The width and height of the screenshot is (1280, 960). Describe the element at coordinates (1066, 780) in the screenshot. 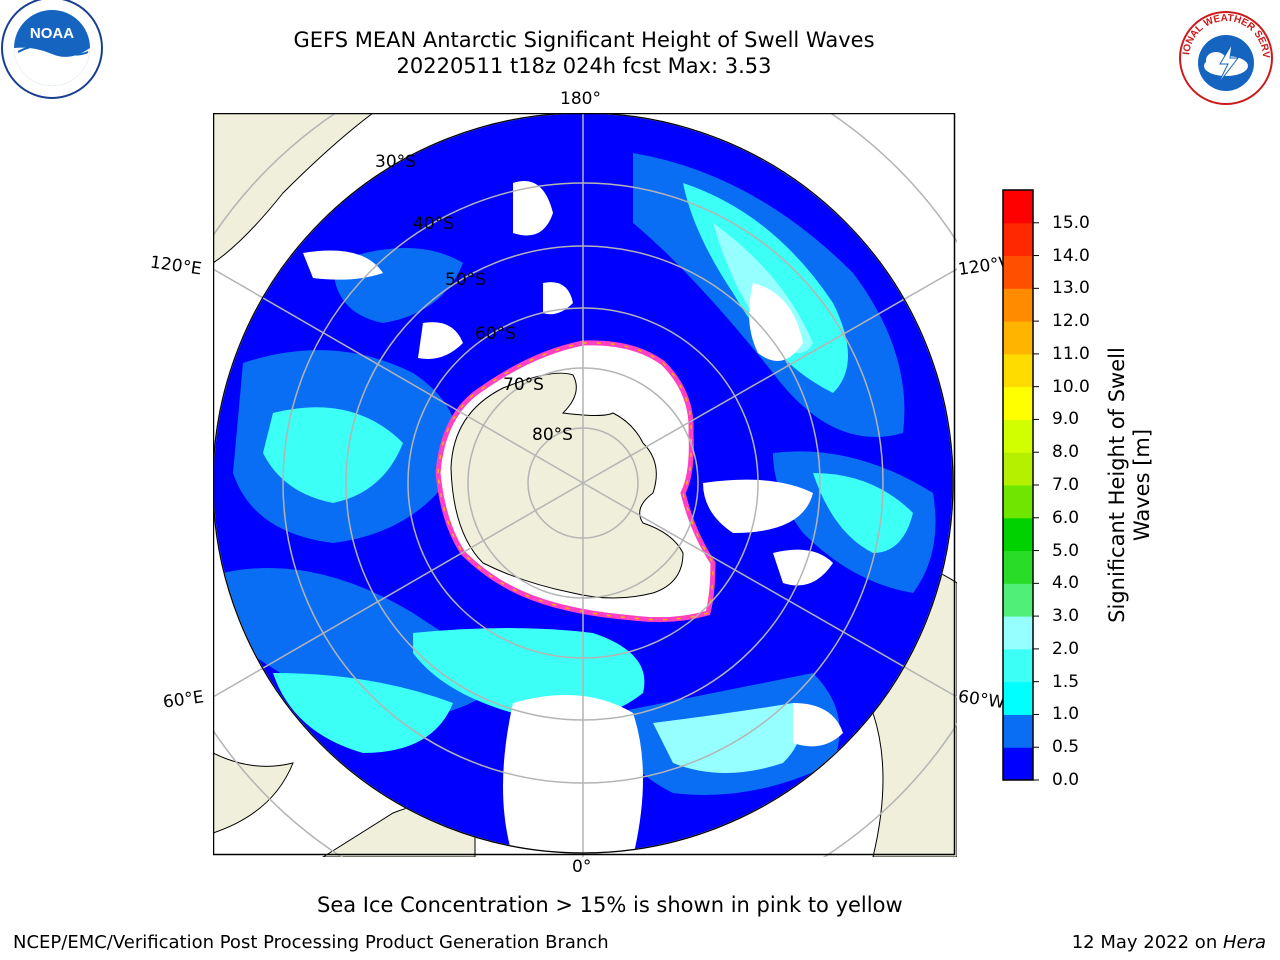

I see `colorbar-tick-label: 0.0` at that location.